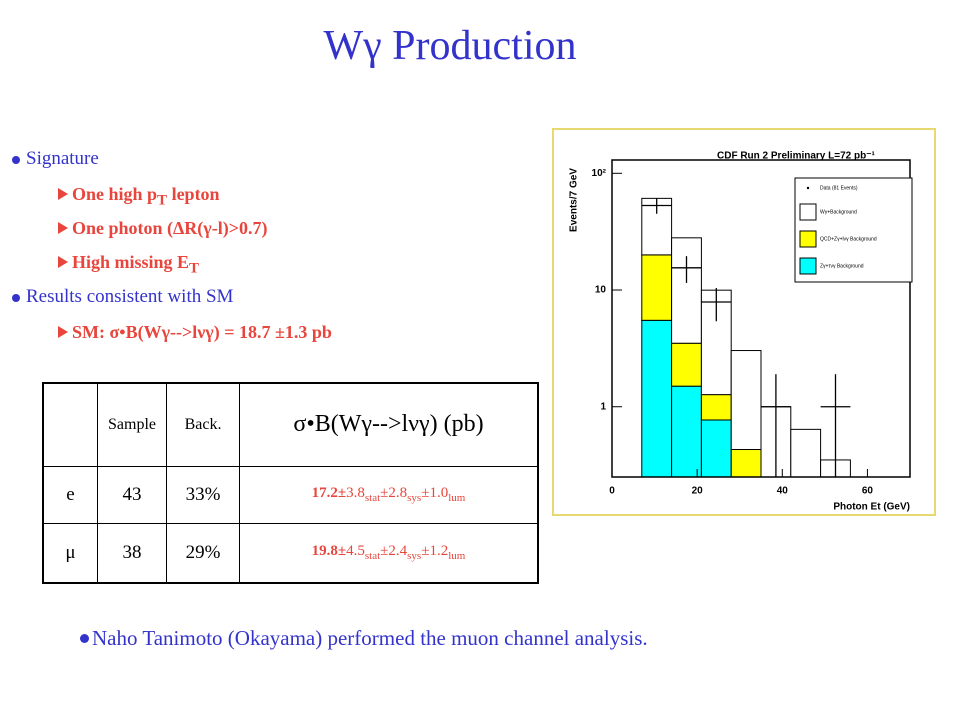 The height and width of the screenshot is (720, 960). What do you see at coordinates (131, 262) in the screenshot?
I see `text-run: High missing E` at bounding box center [131, 262].